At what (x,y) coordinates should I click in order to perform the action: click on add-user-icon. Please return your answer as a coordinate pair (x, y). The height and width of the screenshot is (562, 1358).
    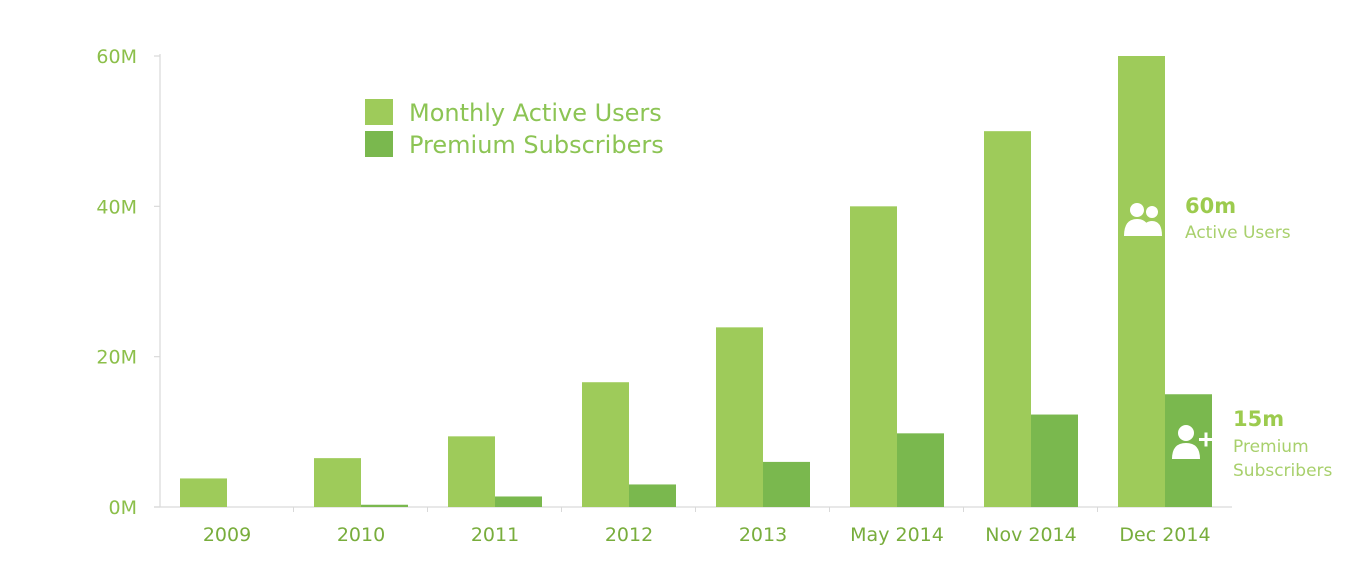
    Looking at the image, I should click on (1192, 442).